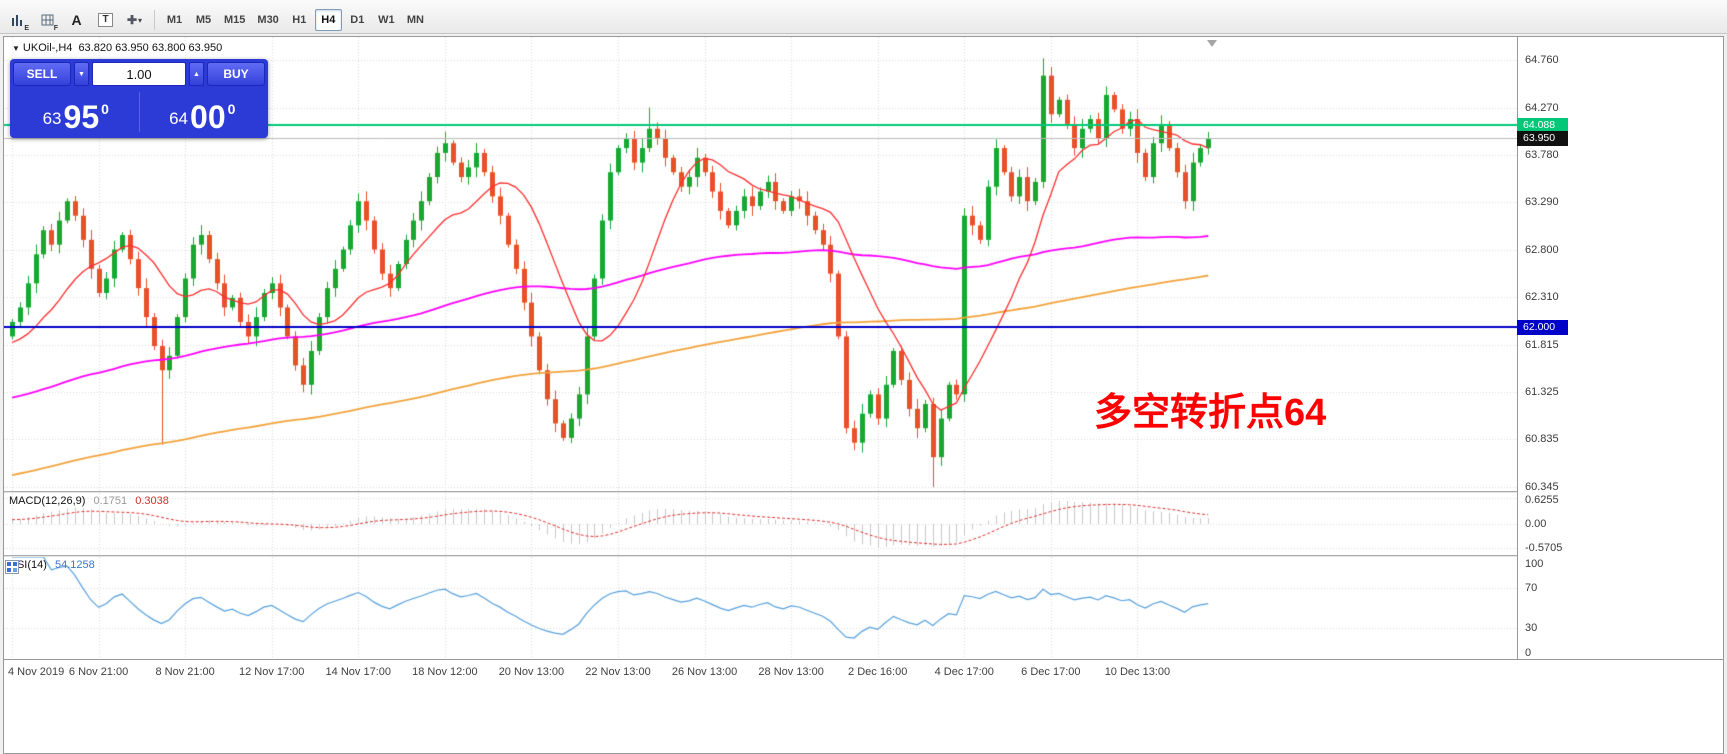  Describe the element at coordinates (618, 672) in the screenshot. I see `time-axis-label: 22 Nov 13:00` at that location.